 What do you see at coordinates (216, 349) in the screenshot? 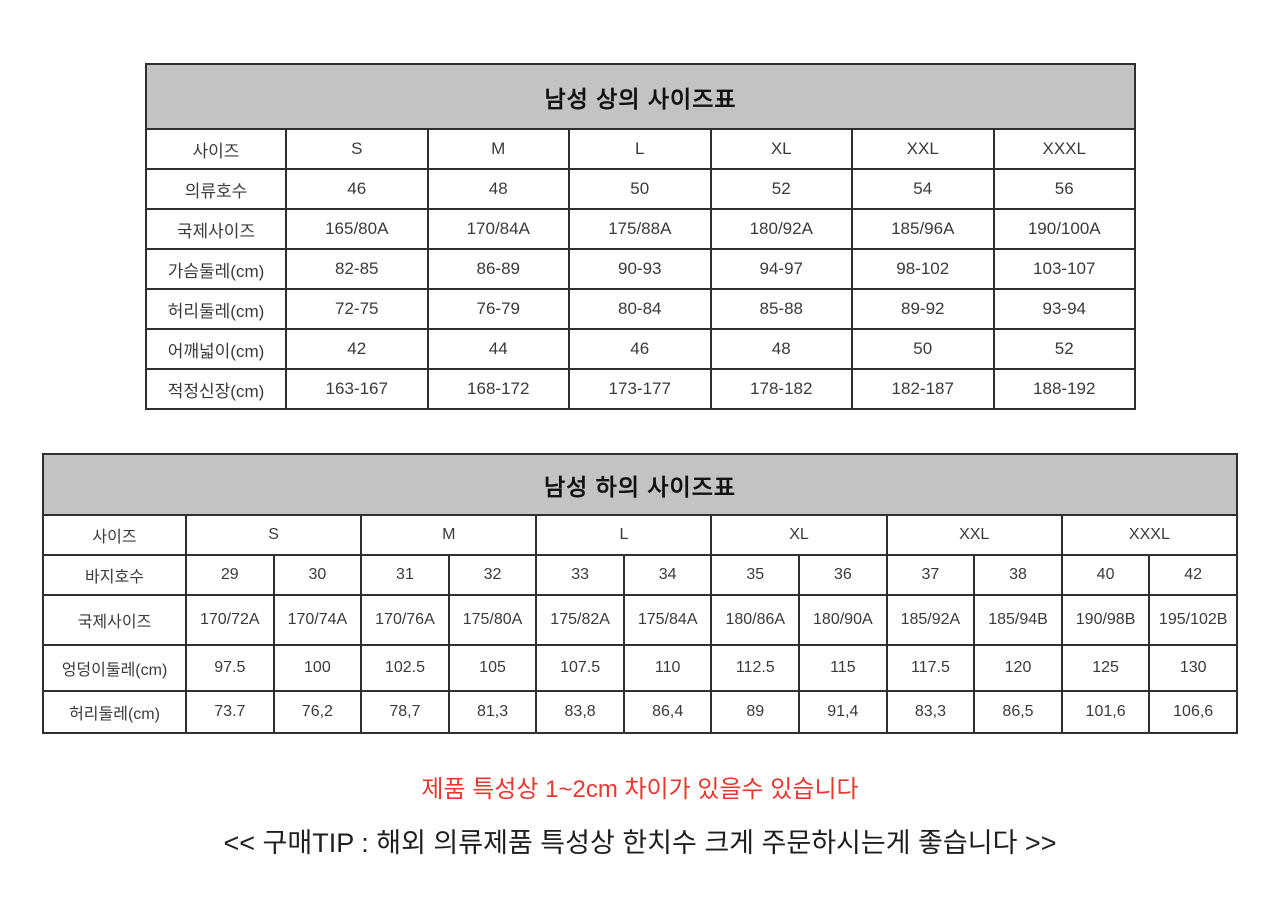
I see `row-label: 어깨넓이(cm)` at bounding box center [216, 349].